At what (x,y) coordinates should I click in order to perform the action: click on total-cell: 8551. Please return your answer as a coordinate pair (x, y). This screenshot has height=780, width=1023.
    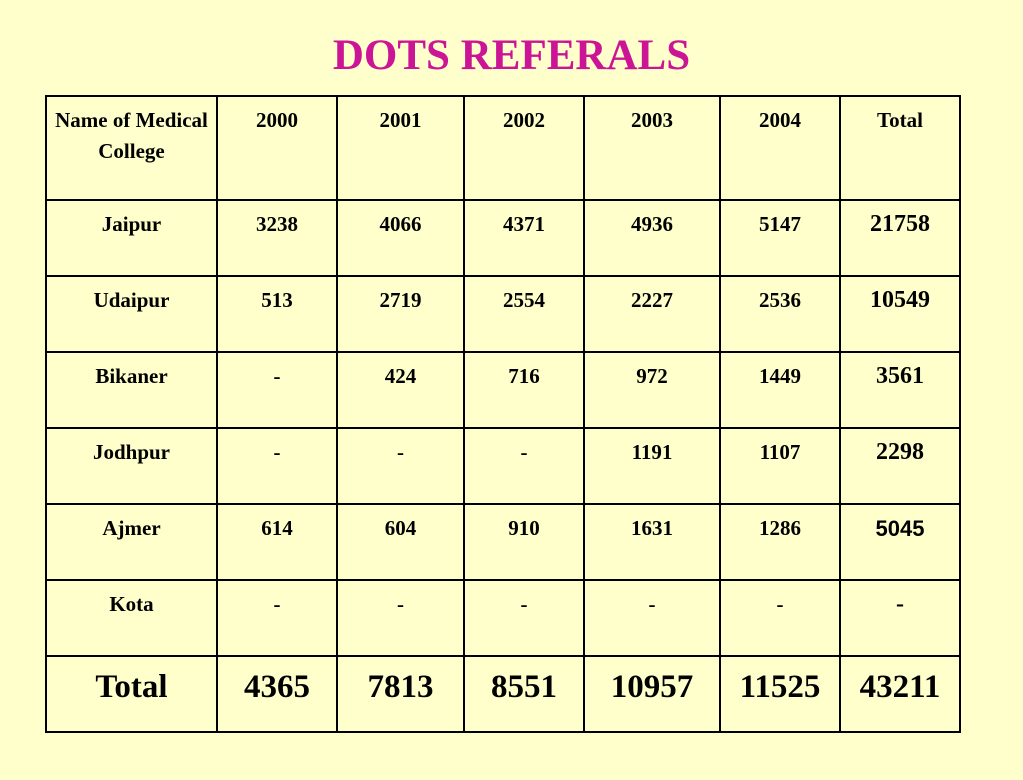
    Looking at the image, I should click on (524, 694).